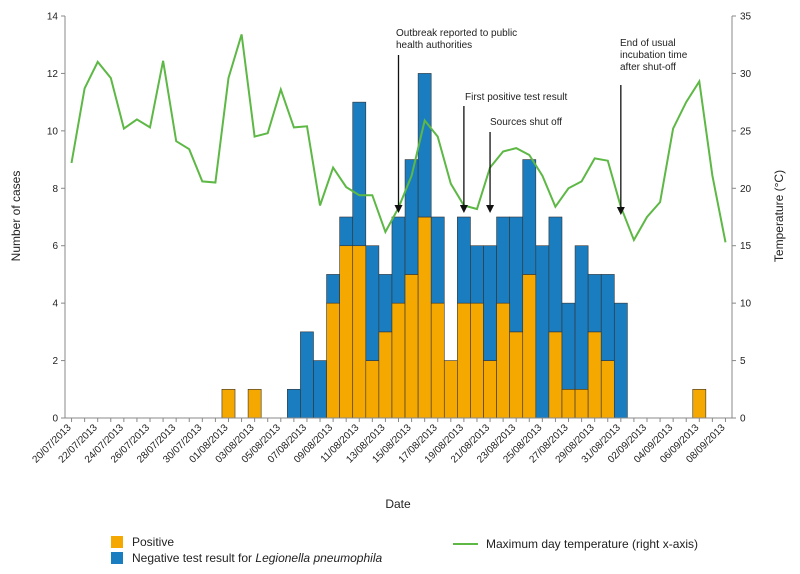 This screenshot has width=800, height=574. Describe the element at coordinates (779, 216) in the screenshot. I see `y2-axis-title: Temperature (°C)` at that location.